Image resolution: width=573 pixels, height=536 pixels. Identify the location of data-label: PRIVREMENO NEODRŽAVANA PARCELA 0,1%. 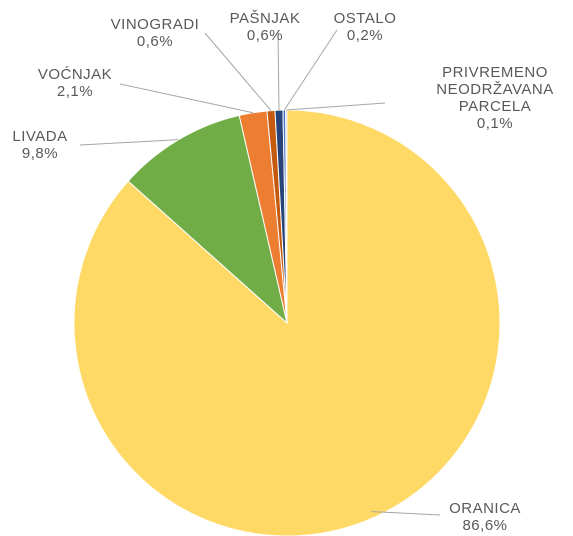
(495, 98).